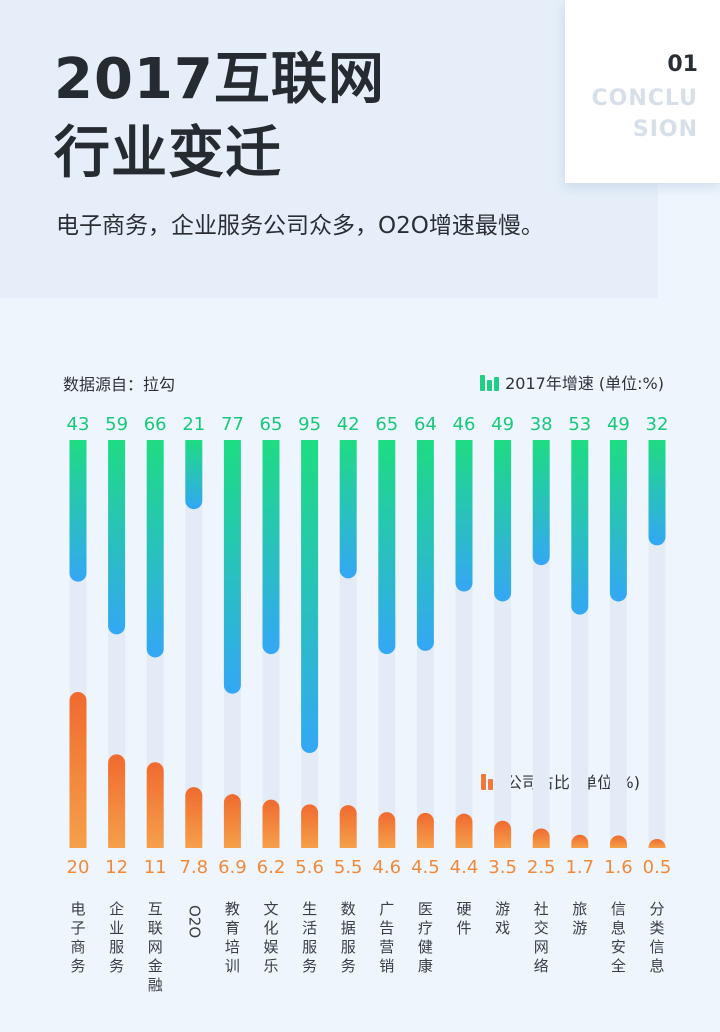  Describe the element at coordinates (618, 867) in the screenshot. I see `share-value-label: 1.6` at that location.